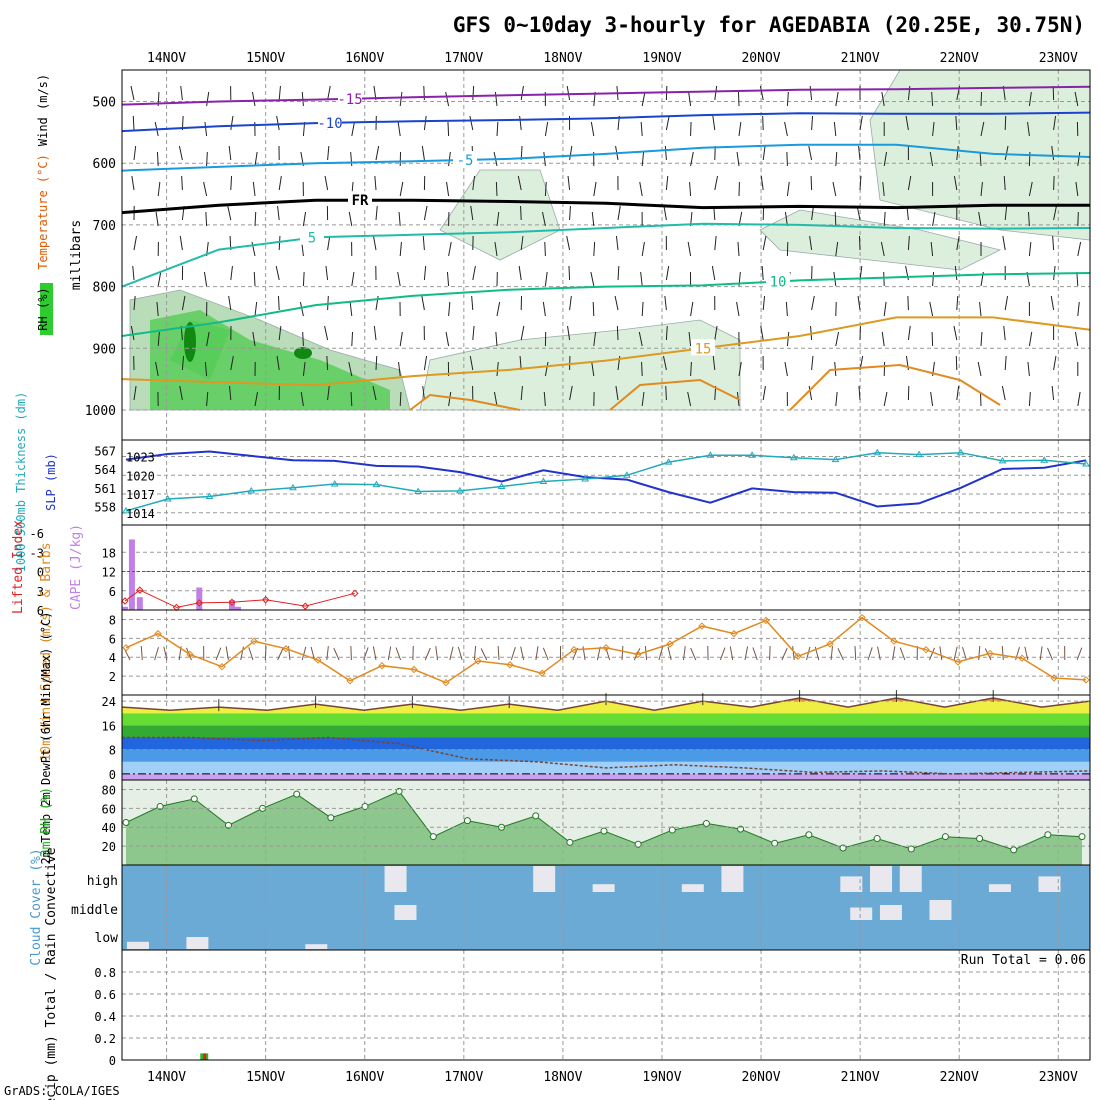 This screenshot has width=1100, height=1100. What do you see at coordinates (109, 726) in the screenshot?
I see `temp-tick-label: 16` at bounding box center [109, 726].